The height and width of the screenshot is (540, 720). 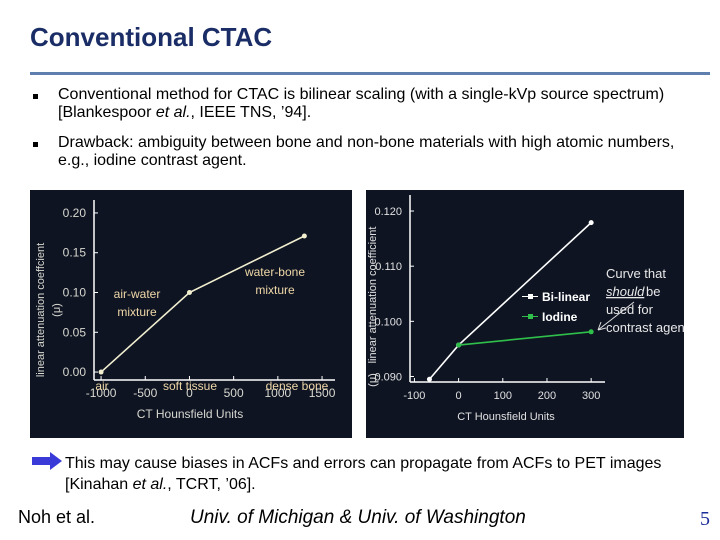 I want to click on annotation: soft tissue, so click(x=190, y=386).